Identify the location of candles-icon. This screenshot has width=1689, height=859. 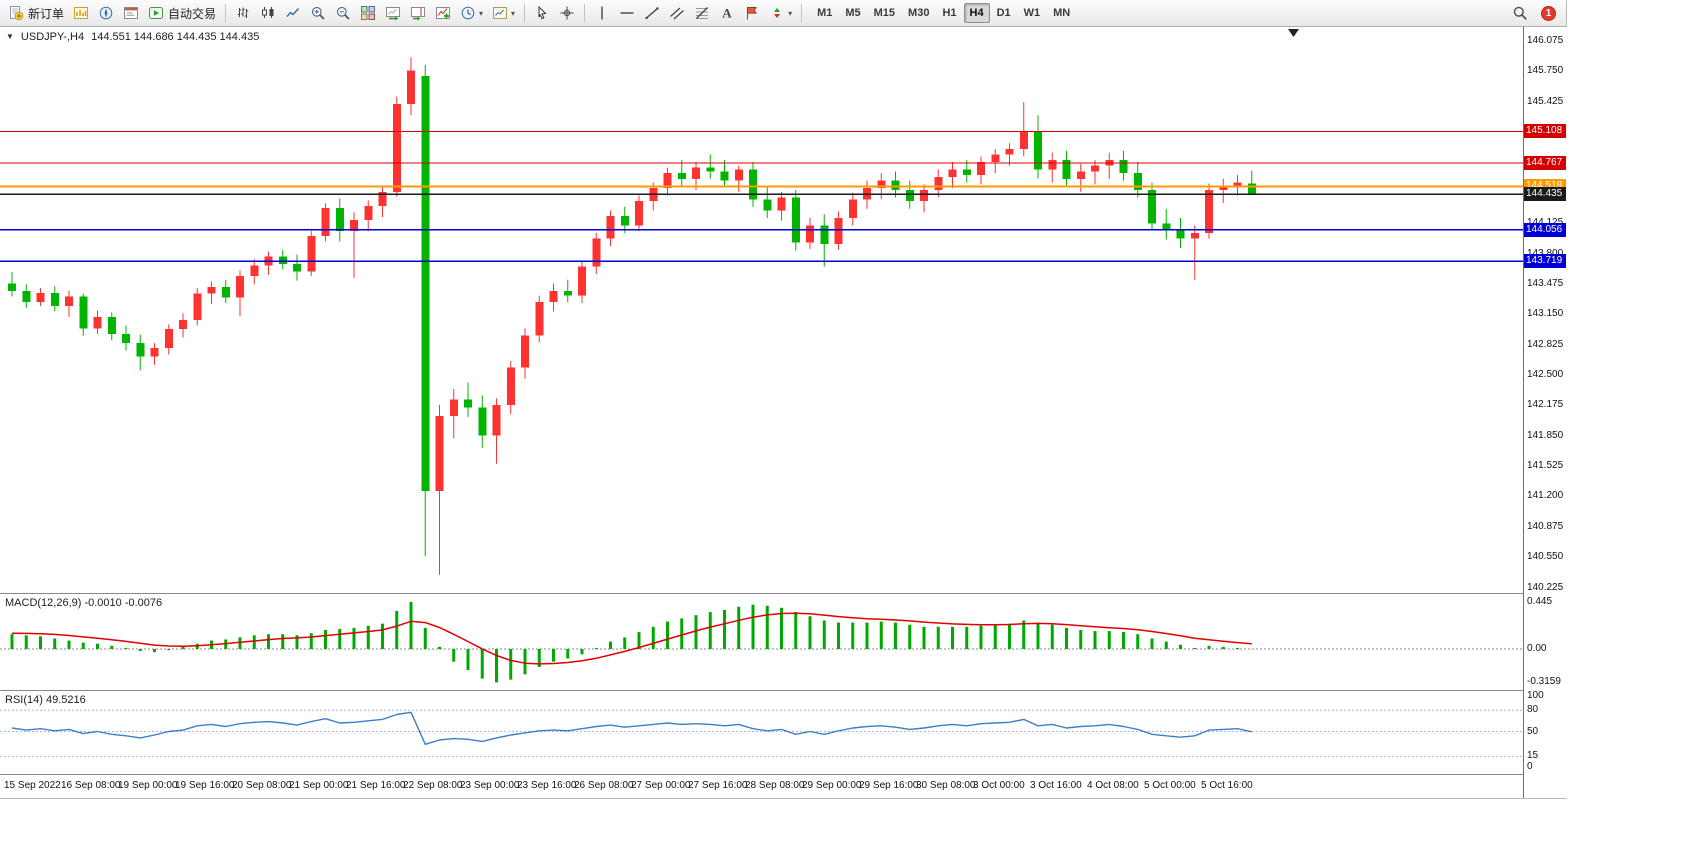
(268, 13).